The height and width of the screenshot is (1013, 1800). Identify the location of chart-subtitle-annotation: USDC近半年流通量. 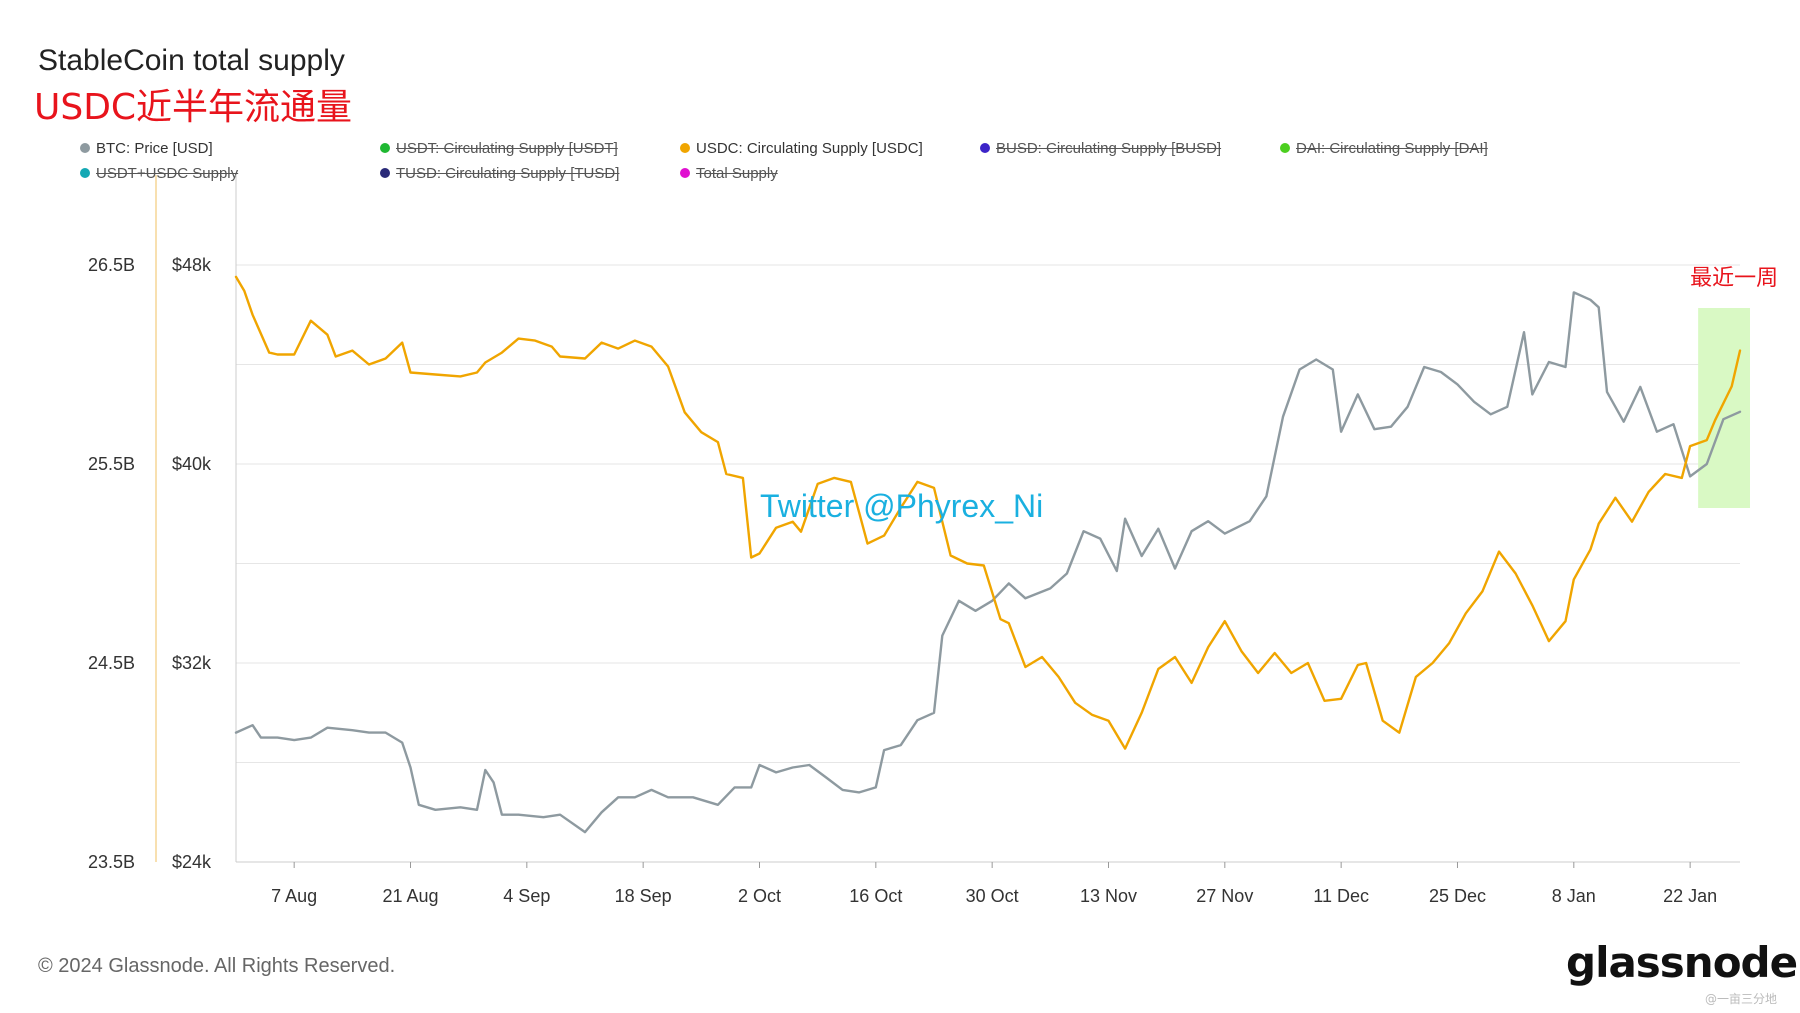
(193, 107).